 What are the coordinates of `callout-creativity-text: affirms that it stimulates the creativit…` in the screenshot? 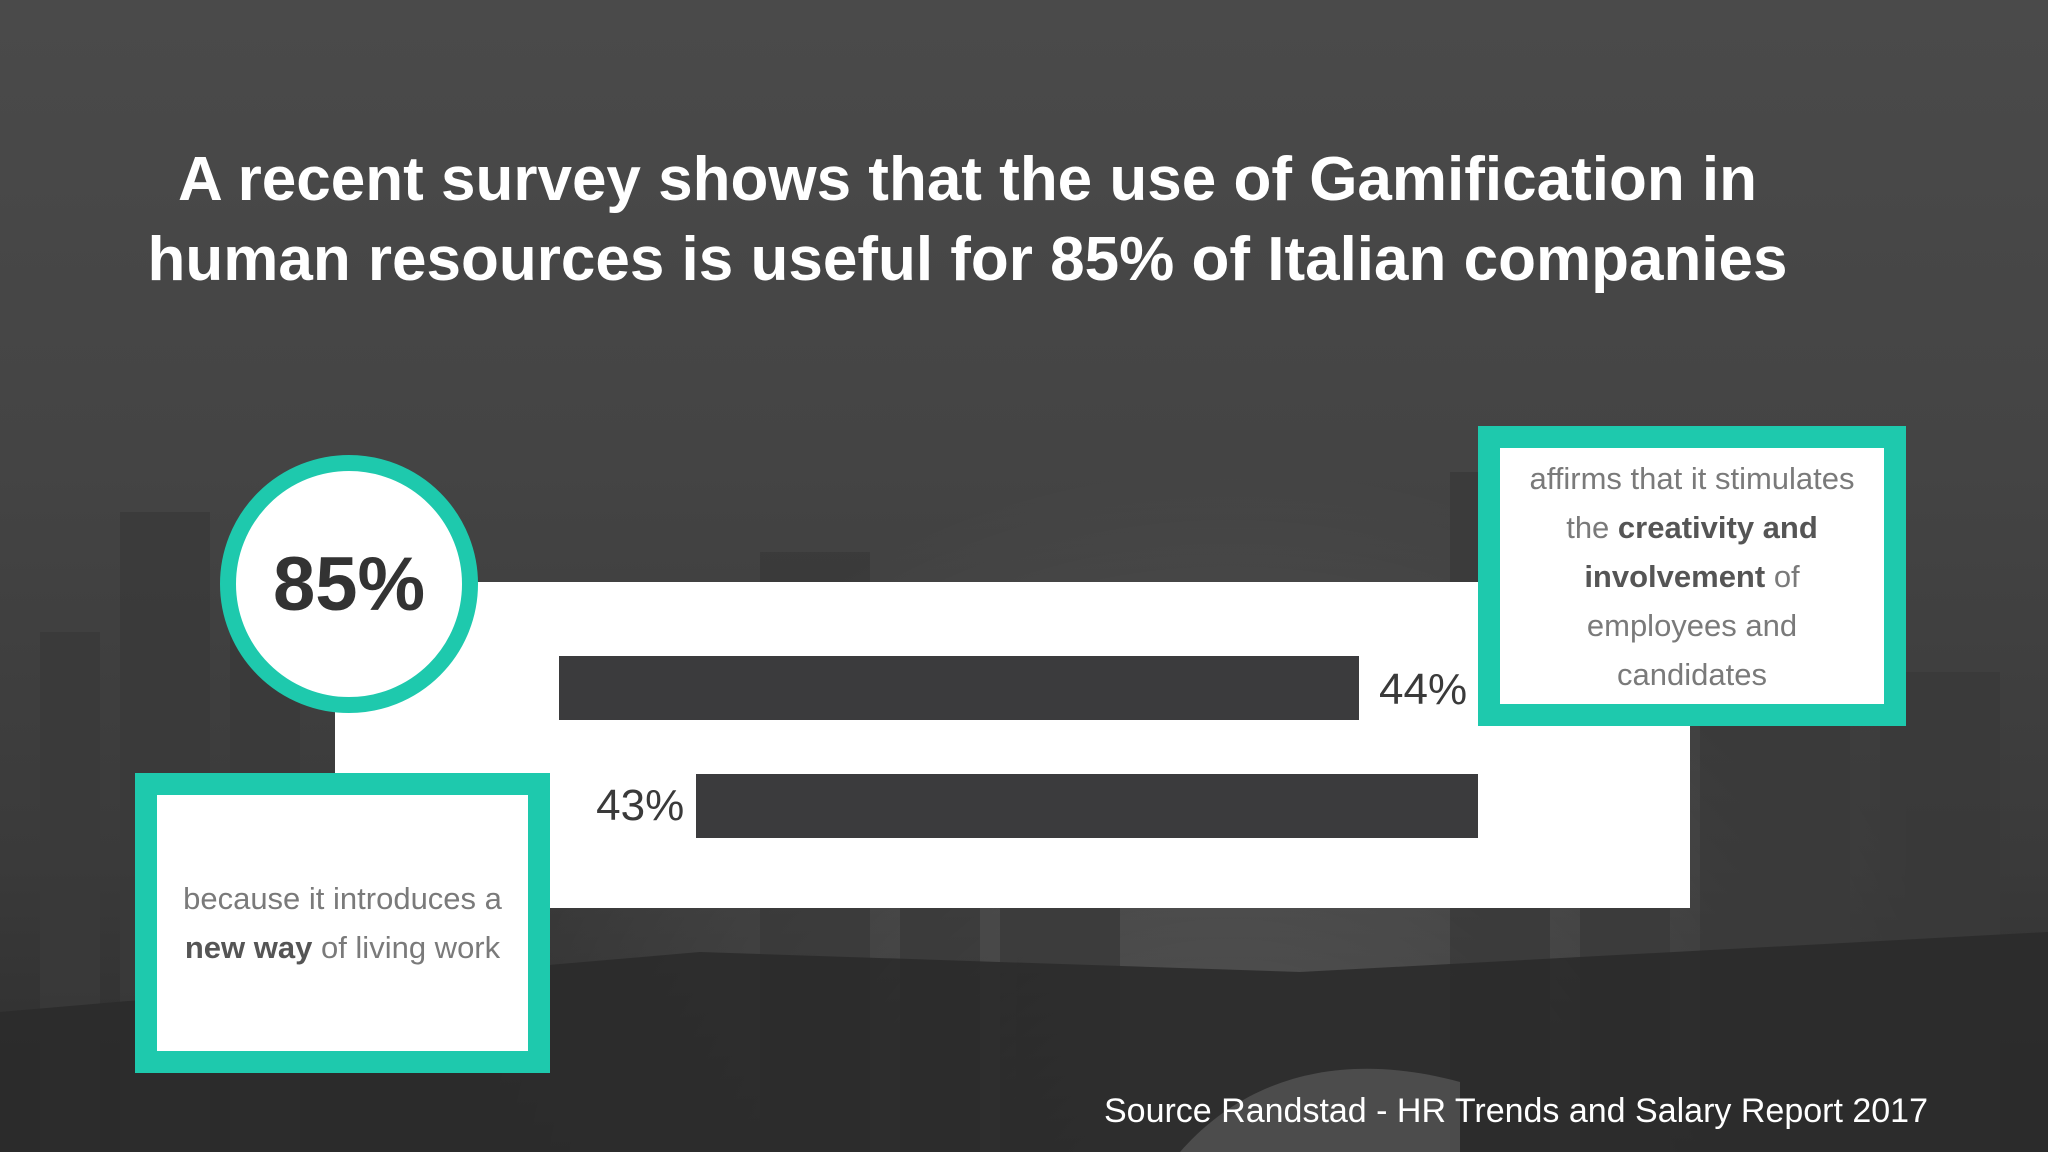 It's located at (1692, 576).